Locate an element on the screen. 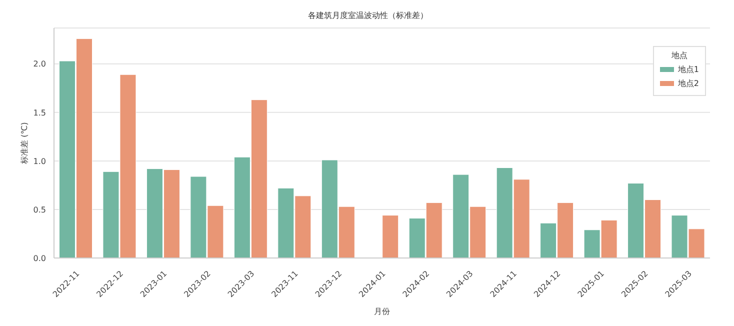  y-tick-label: 1.5 is located at coordinates (39, 113).